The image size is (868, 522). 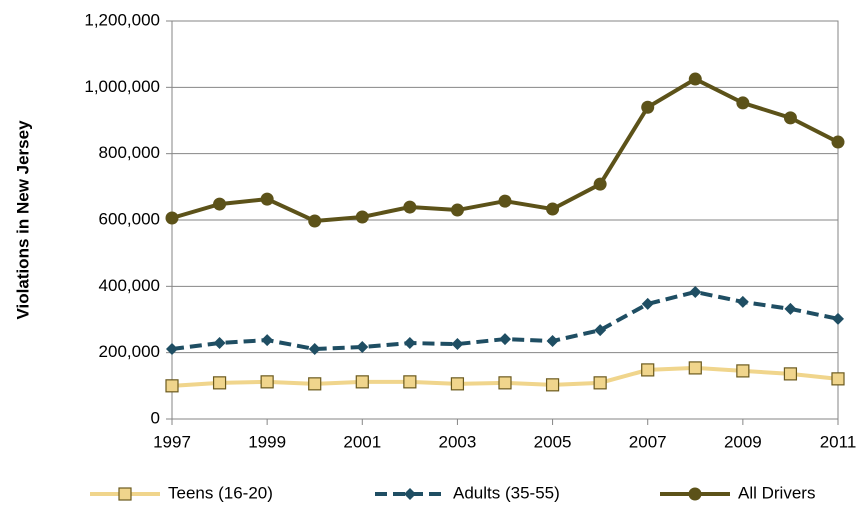 I want to click on legend-label: Teens (16-20), so click(x=220, y=492).